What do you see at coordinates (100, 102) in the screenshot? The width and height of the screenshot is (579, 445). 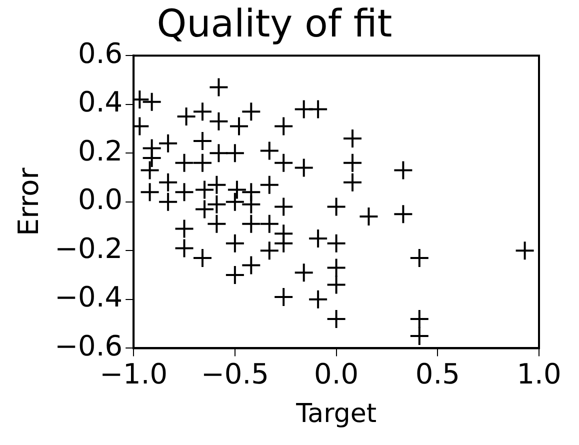 I see `y-tick-label: 0.4` at bounding box center [100, 102].